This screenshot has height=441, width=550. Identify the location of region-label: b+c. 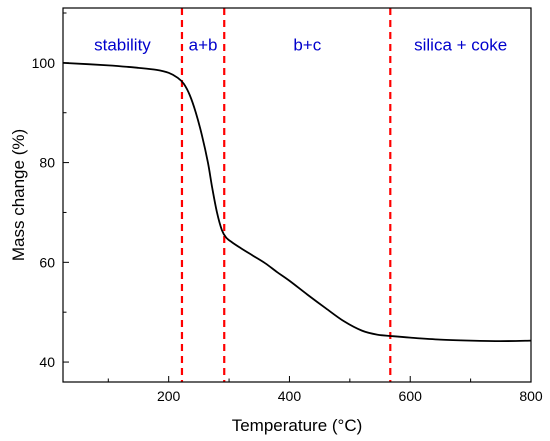
(307, 44).